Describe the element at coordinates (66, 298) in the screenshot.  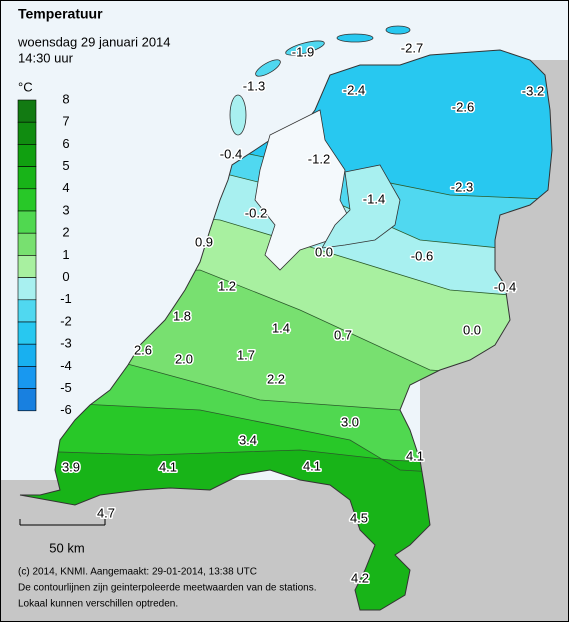
I see `legend-tick-label: -1` at that location.